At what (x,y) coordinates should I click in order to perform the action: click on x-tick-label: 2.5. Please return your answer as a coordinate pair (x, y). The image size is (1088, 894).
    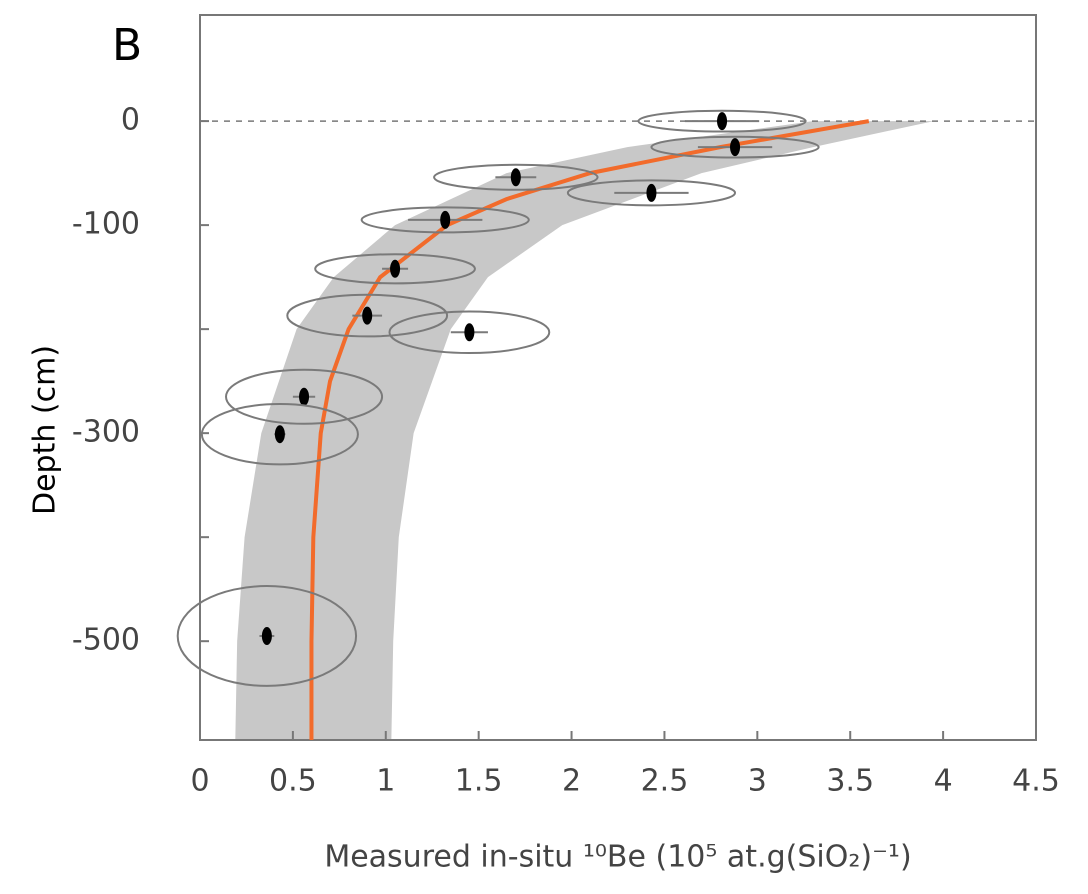
    Looking at the image, I should click on (665, 781).